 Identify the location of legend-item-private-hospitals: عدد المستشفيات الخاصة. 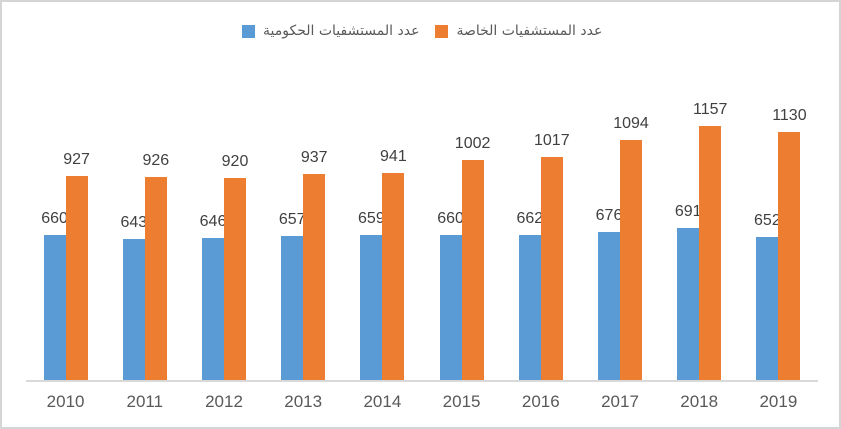
(518, 31).